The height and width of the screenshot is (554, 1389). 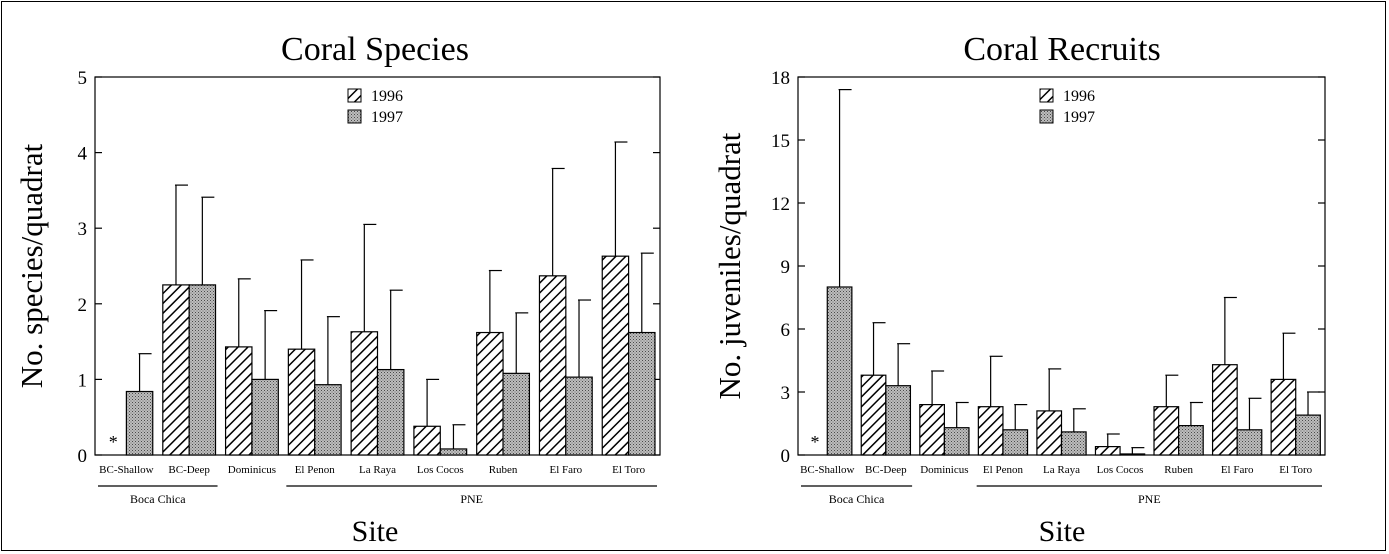 What do you see at coordinates (83, 154) in the screenshot?
I see `y-tick-label: 4` at bounding box center [83, 154].